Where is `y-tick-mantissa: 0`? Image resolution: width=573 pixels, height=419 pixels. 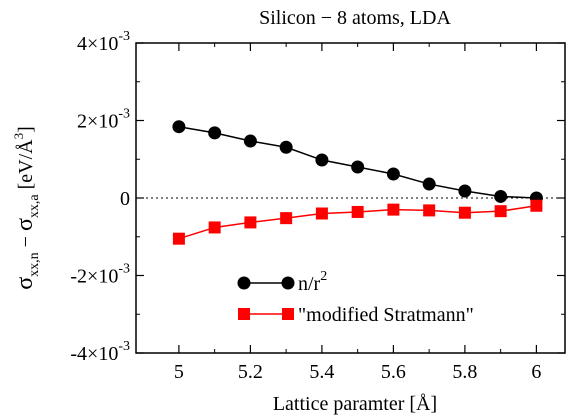
y-tick-mantissa: 0 is located at coordinates (125, 199).